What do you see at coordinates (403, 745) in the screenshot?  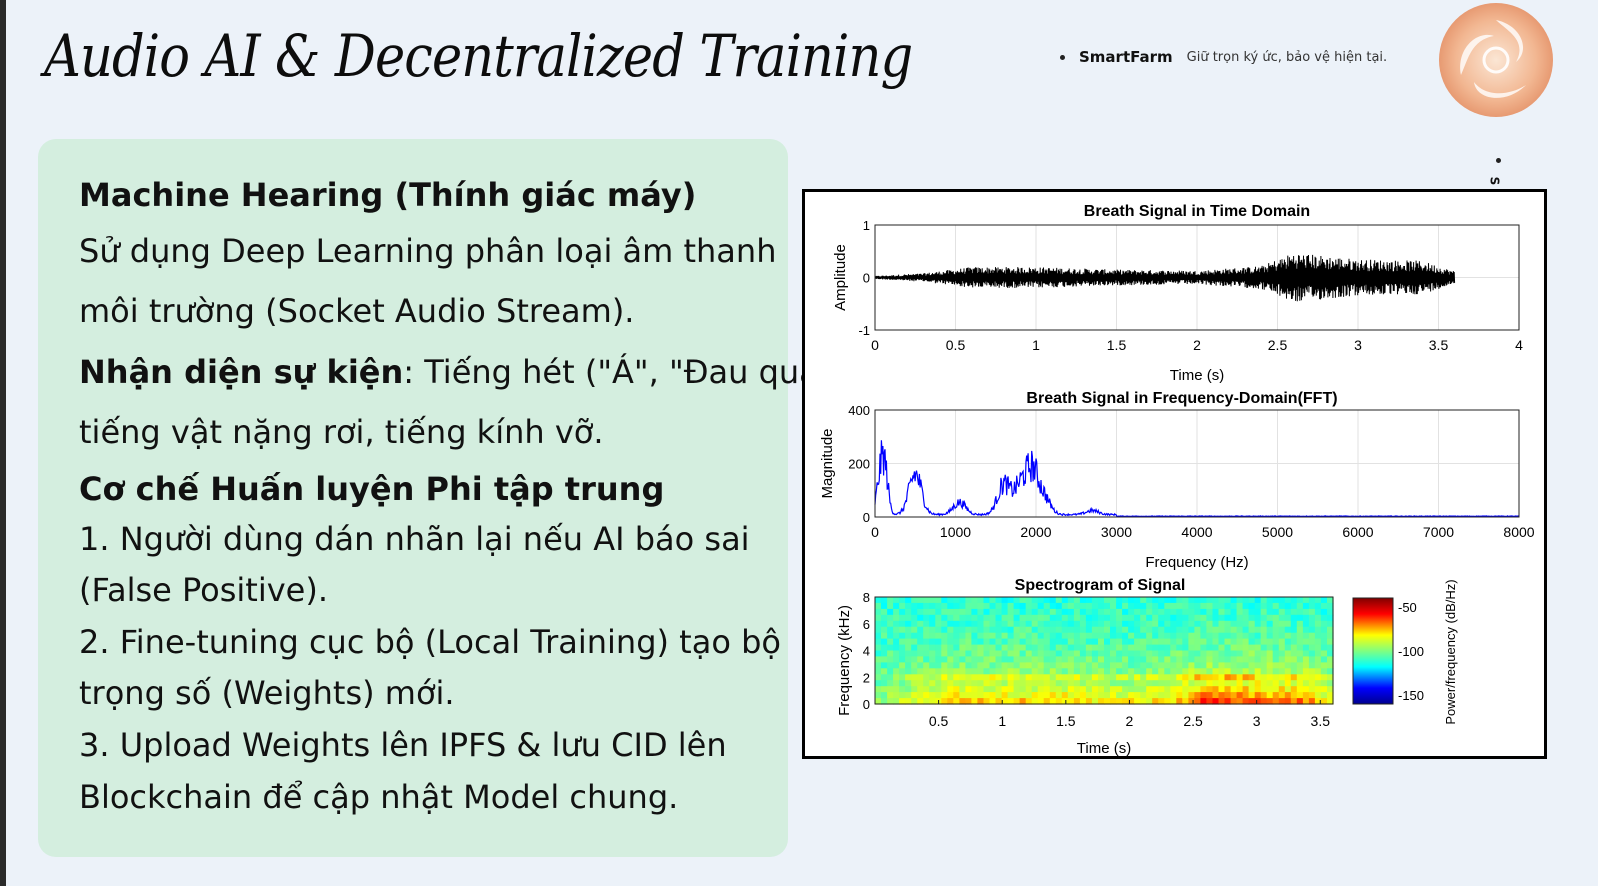 I see `step-line: 3. Upload Weights lên IPFS & lưu CID lên` at bounding box center [403, 745].